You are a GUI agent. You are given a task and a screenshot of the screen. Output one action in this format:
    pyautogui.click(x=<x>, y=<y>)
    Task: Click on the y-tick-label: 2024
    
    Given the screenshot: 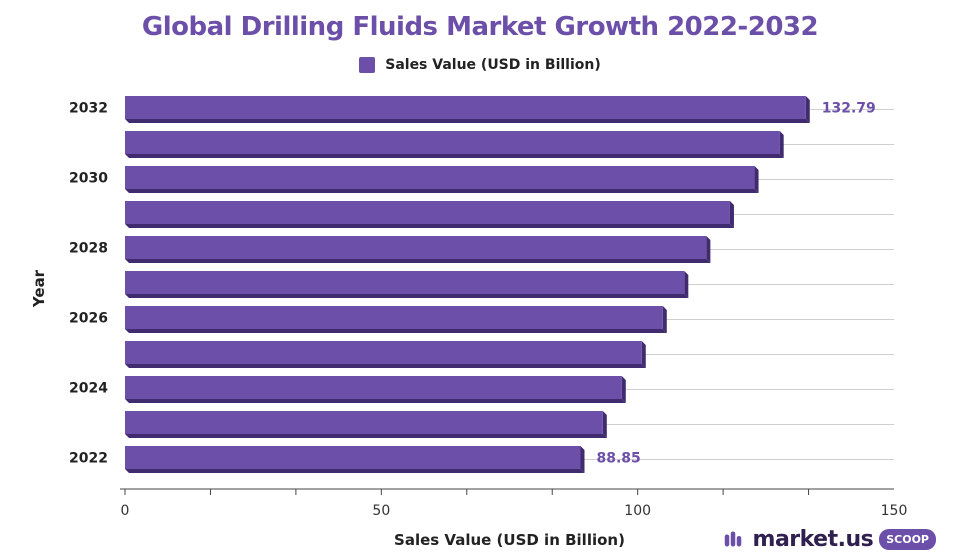 What is the action you would take?
    pyautogui.click(x=88, y=389)
    